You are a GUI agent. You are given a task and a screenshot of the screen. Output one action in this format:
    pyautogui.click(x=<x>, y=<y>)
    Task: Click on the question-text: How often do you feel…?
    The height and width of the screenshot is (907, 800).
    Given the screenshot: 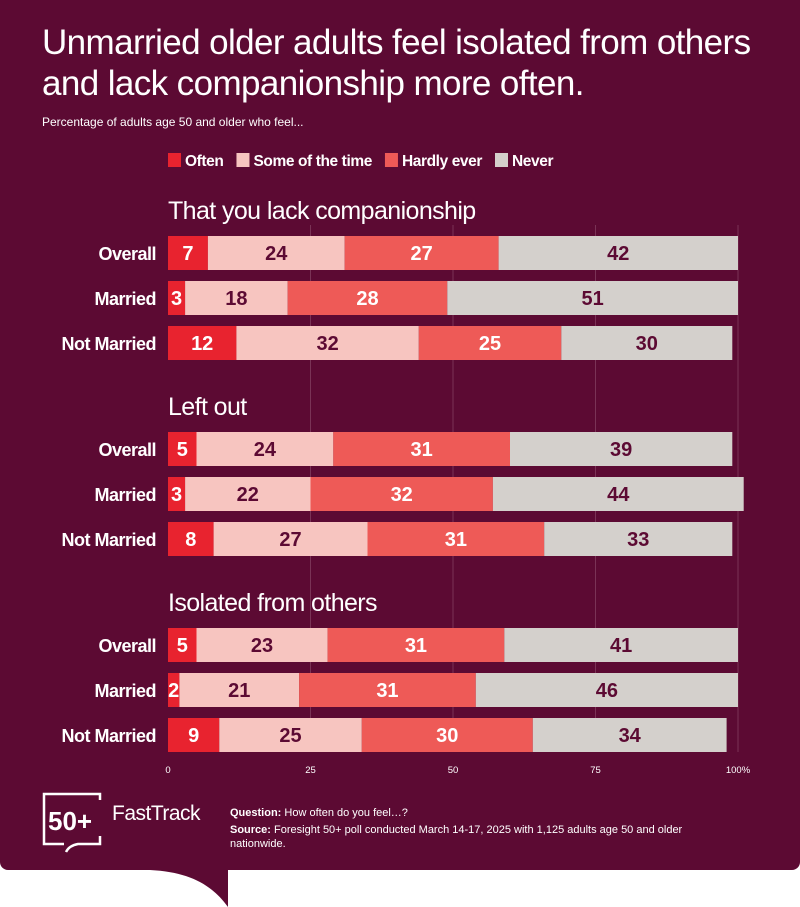 What is the action you would take?
    pyautogui.click(x=346, y=813)
    